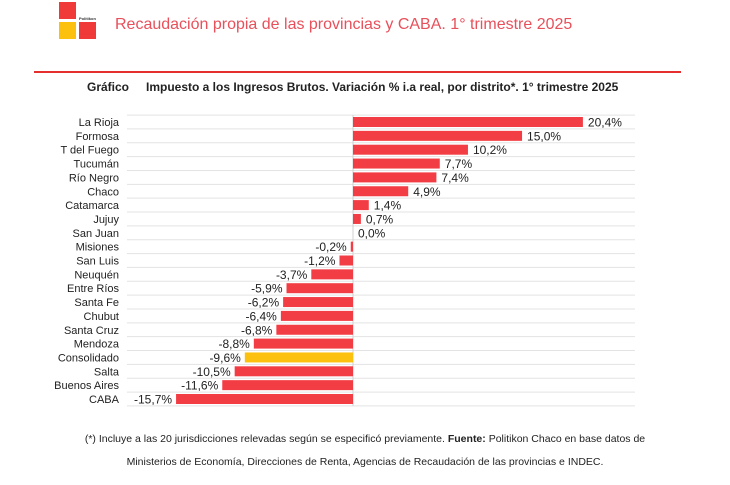 The image size is (730, 485). I want to click on category-label: Buenos Aires, so click(86, 386).